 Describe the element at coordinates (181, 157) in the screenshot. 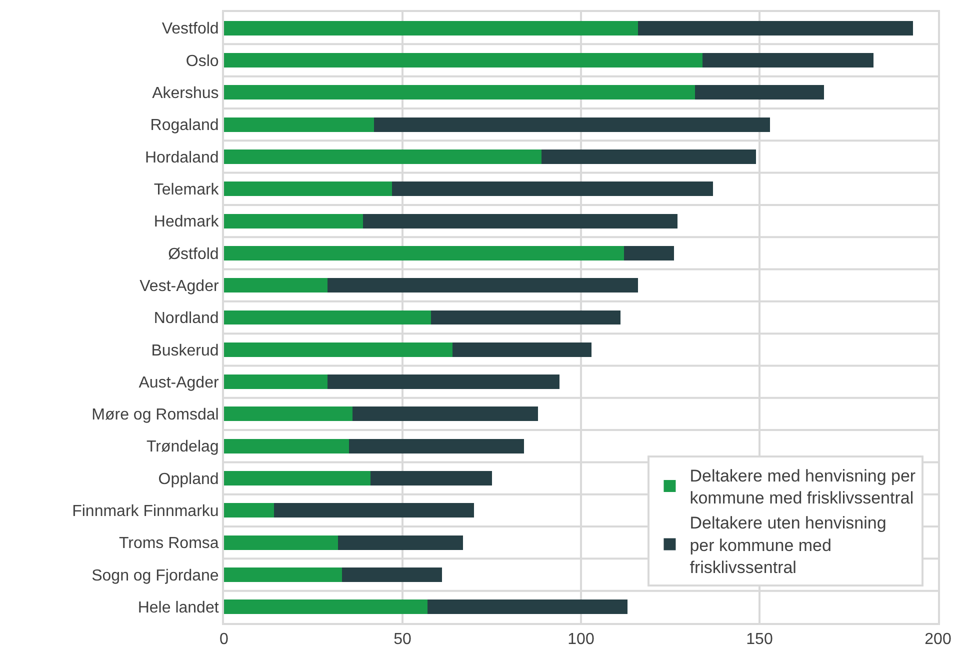

I see `y-tick-label: Hordaland` at that location.